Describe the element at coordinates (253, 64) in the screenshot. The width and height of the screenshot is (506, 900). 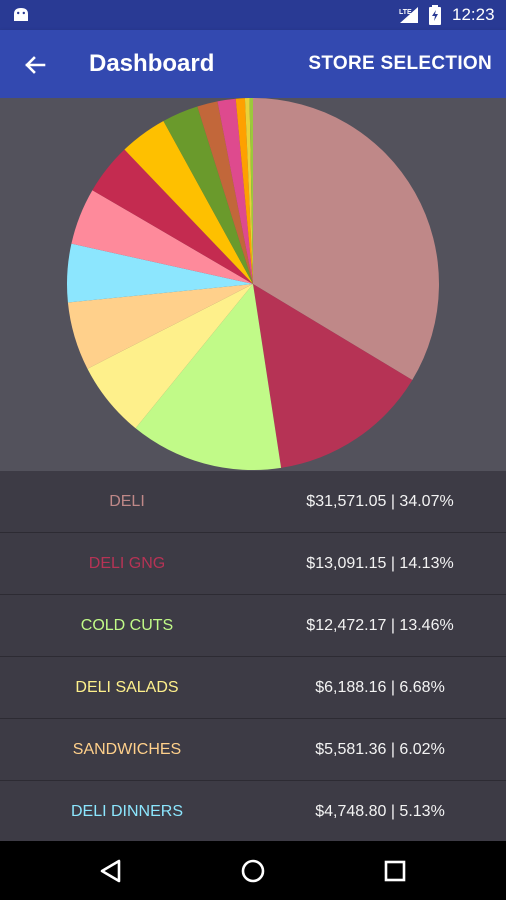
I see `app-bar: Dashboard STORE SELECTION` at that location.